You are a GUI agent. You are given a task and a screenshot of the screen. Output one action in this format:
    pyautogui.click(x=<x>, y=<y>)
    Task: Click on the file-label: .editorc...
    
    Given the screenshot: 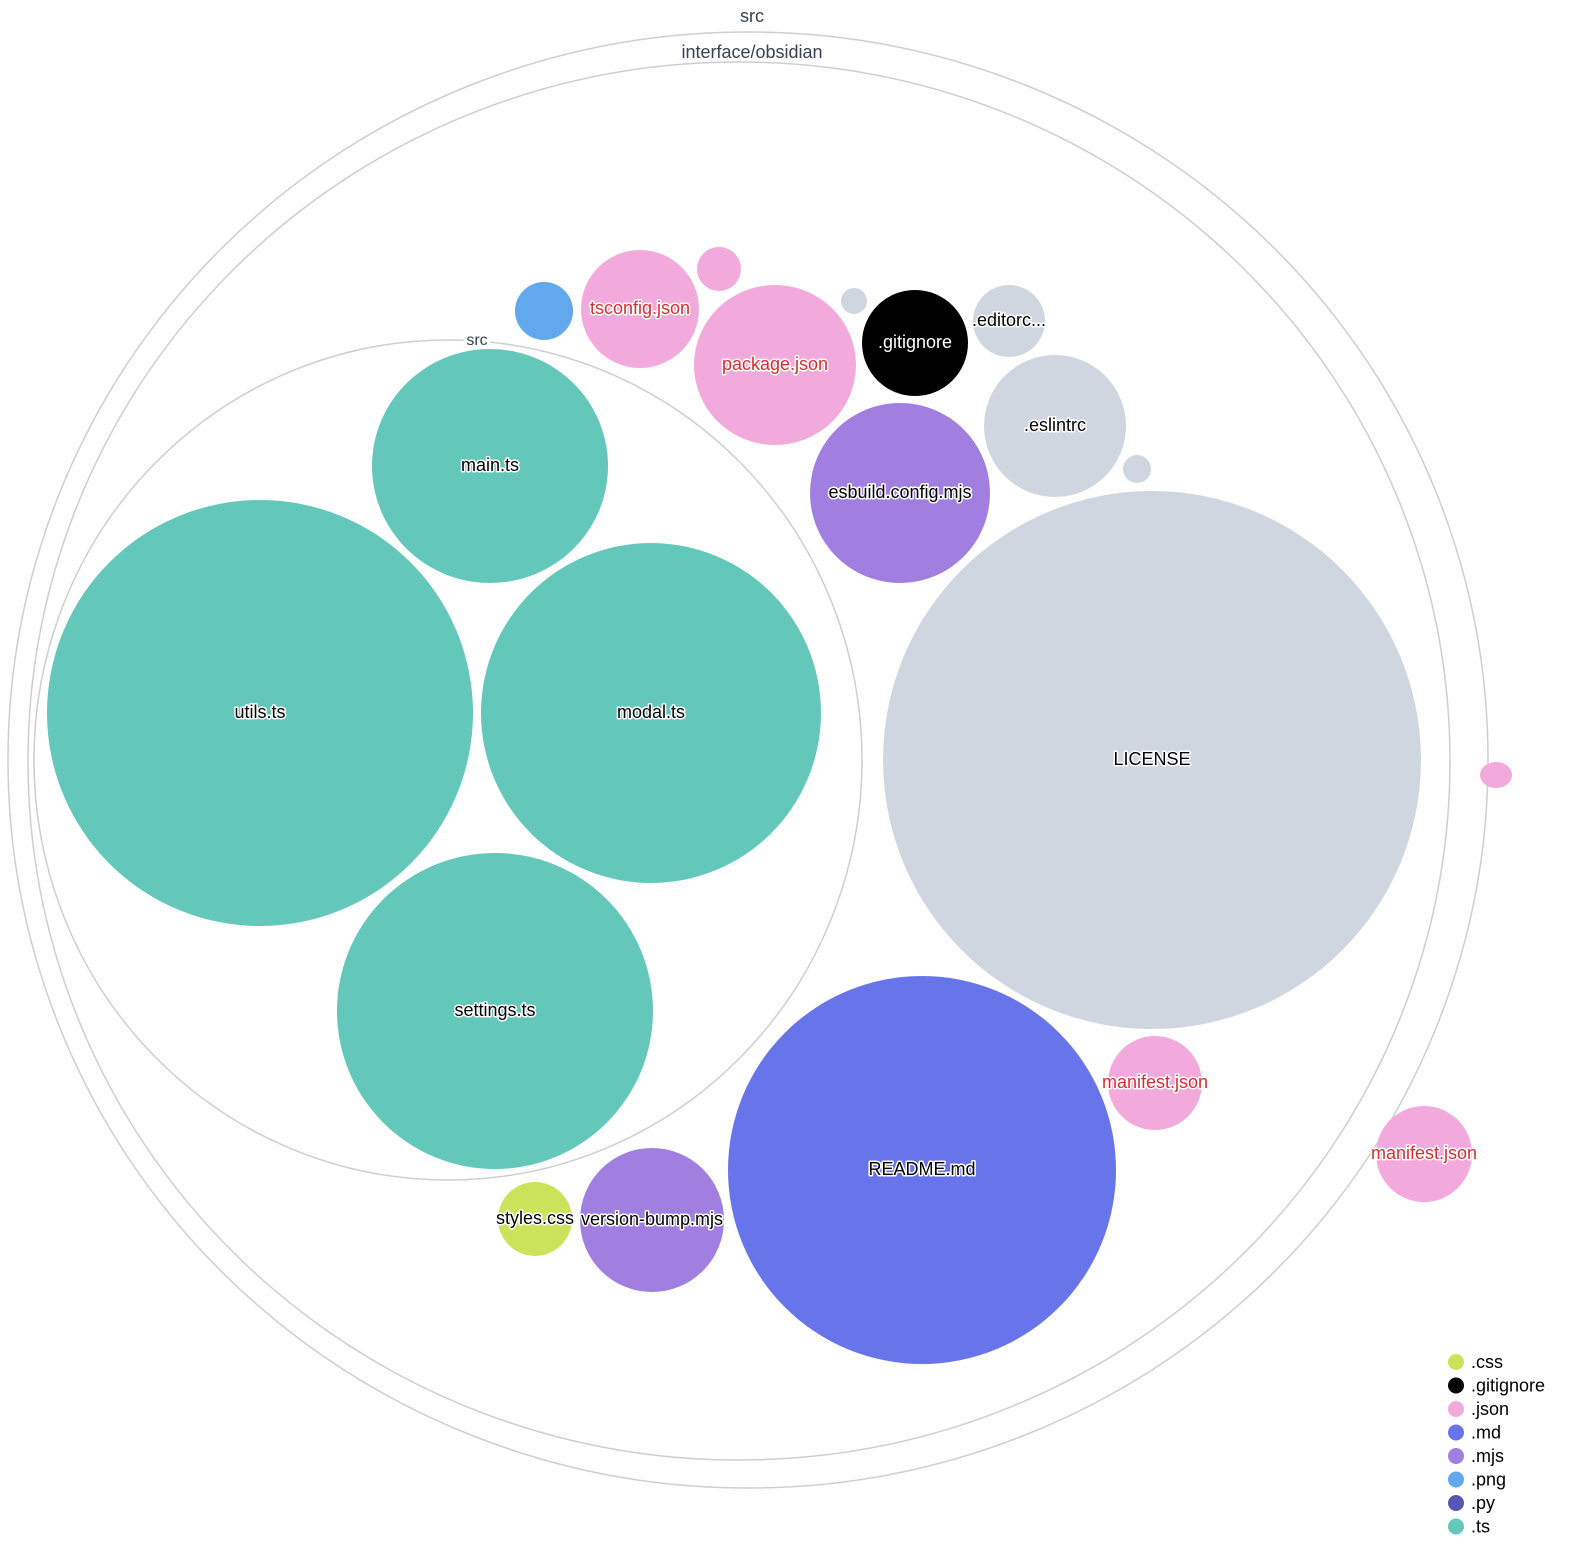 What is the action you would take?
    pyautogui.click(x=1009, y=320)
    